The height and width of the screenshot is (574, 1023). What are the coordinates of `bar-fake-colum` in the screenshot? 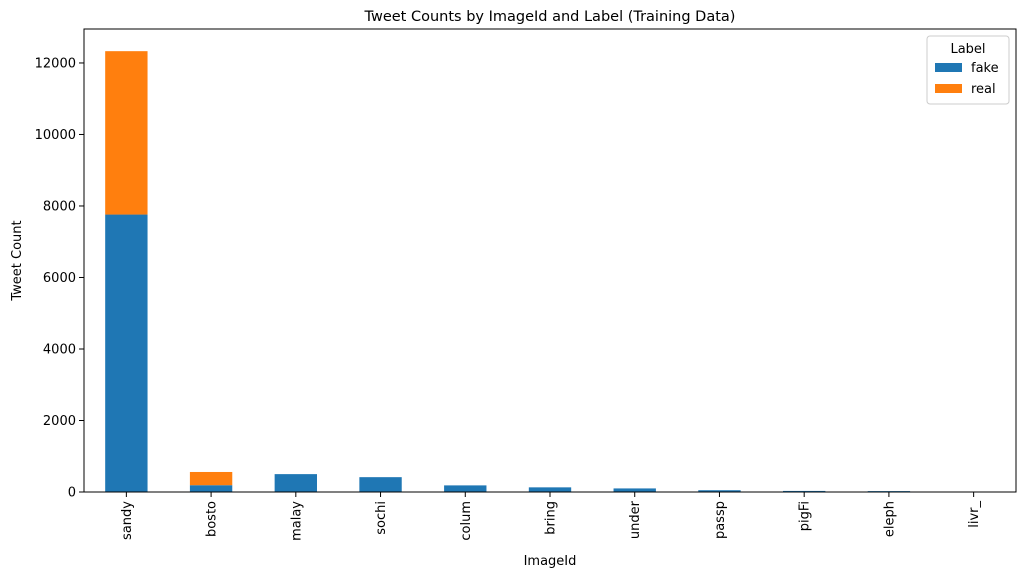 It's located at (465, 488).